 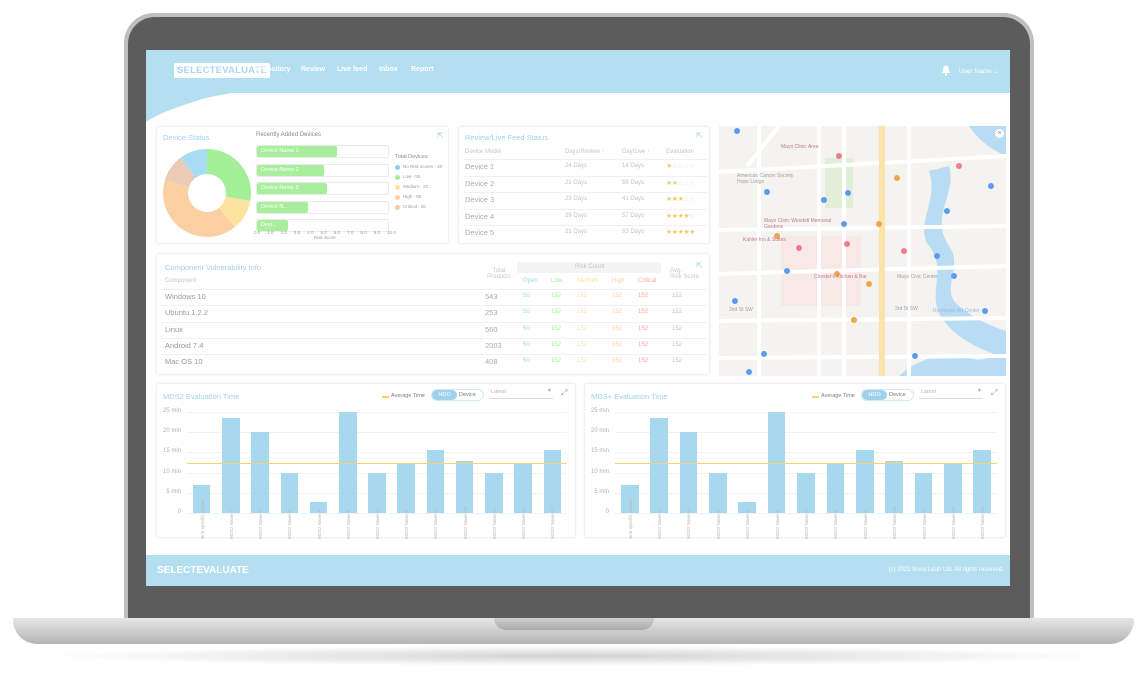 What do you see at coordinates (815, 397) in the screenshot?
I see `average-legend-line` at bounding box center [815, 397].